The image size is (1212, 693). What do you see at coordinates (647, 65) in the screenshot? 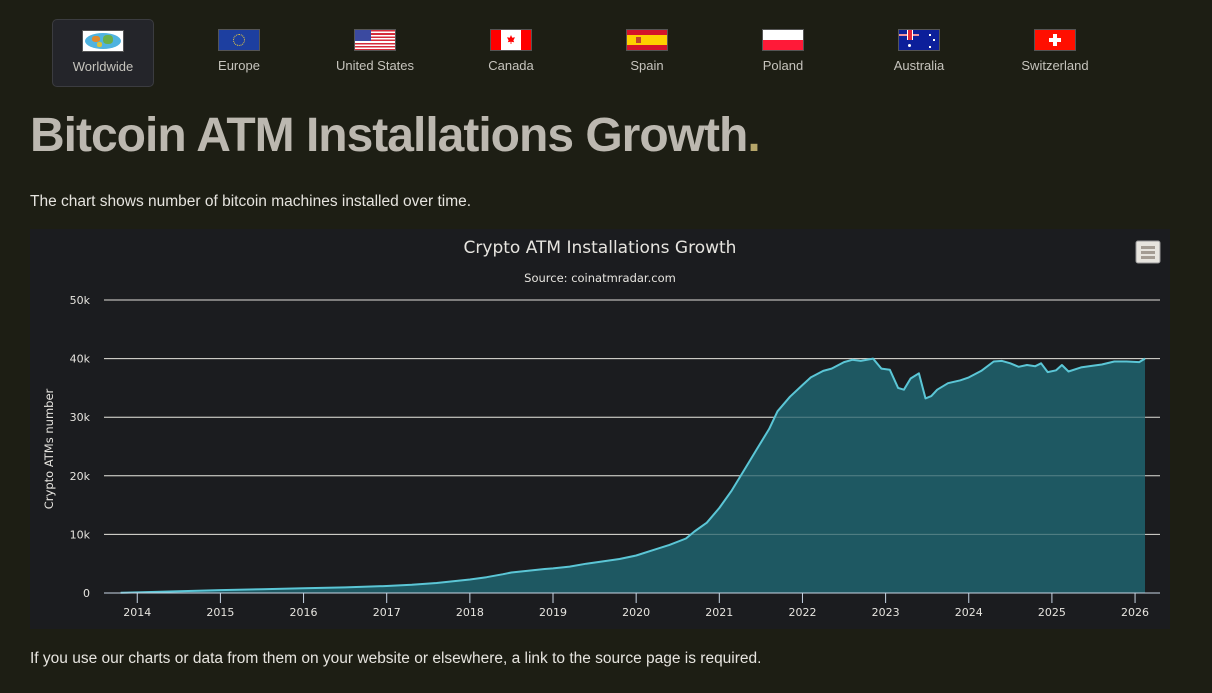
I see `tab-label: Spain` at bounding box center [647, 65].